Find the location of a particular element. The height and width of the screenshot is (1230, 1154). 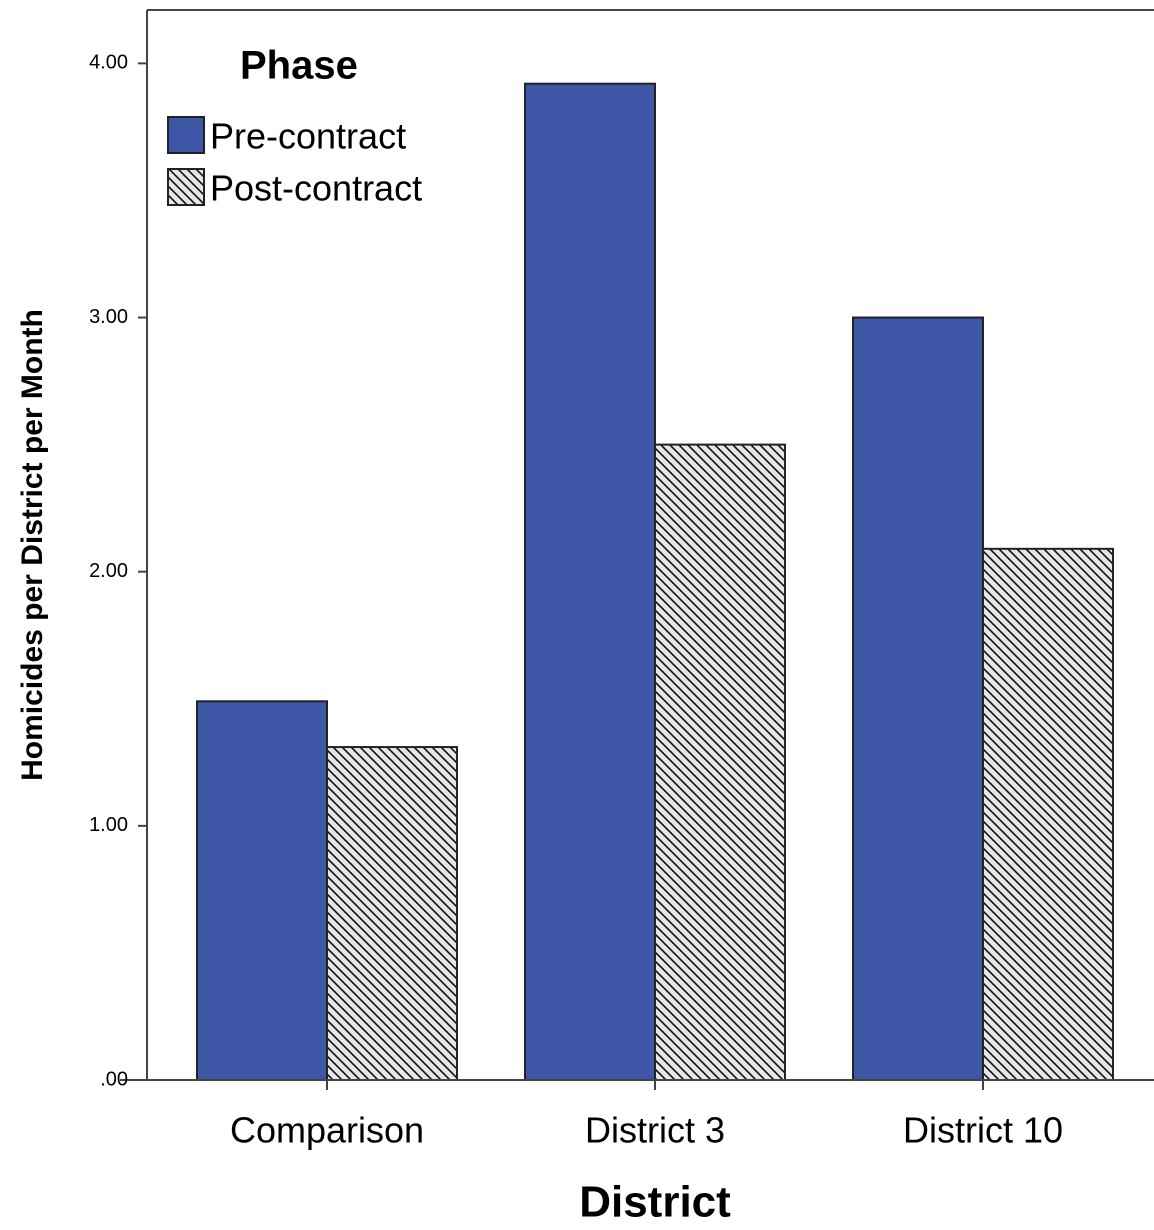

x-tick-label: District 3 is located at coordinates (655, 1130).